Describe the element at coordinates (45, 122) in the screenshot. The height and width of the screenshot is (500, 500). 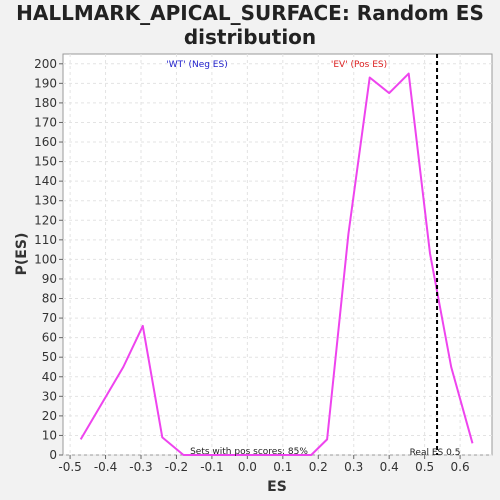
I see `y-tick-label: 170` at that location.